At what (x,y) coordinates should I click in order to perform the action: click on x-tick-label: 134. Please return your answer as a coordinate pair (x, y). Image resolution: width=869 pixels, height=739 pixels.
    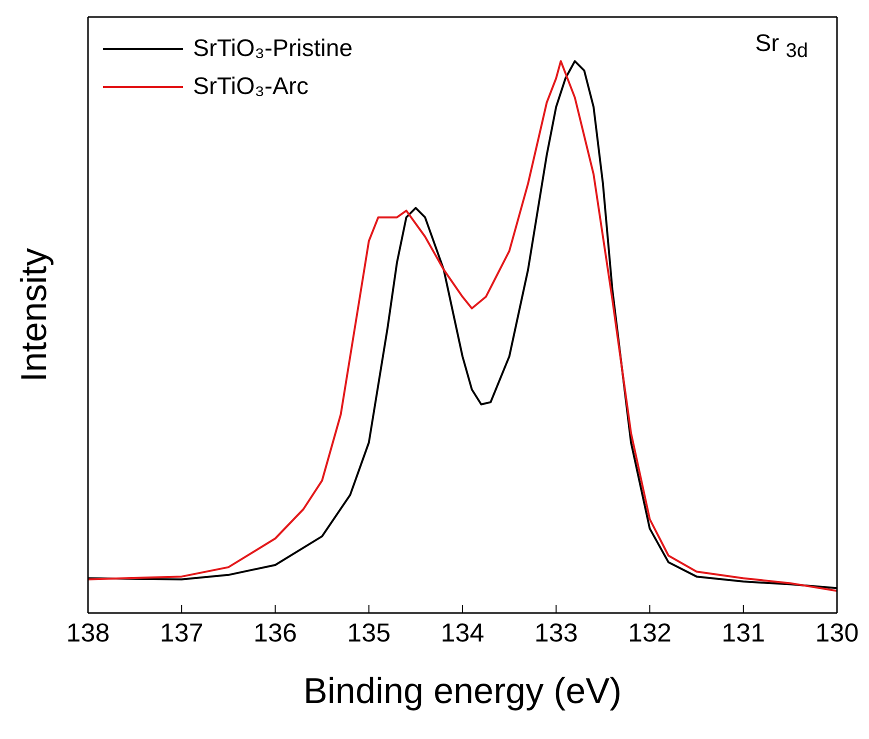
    Looking at the image, I should click on (462, 632).